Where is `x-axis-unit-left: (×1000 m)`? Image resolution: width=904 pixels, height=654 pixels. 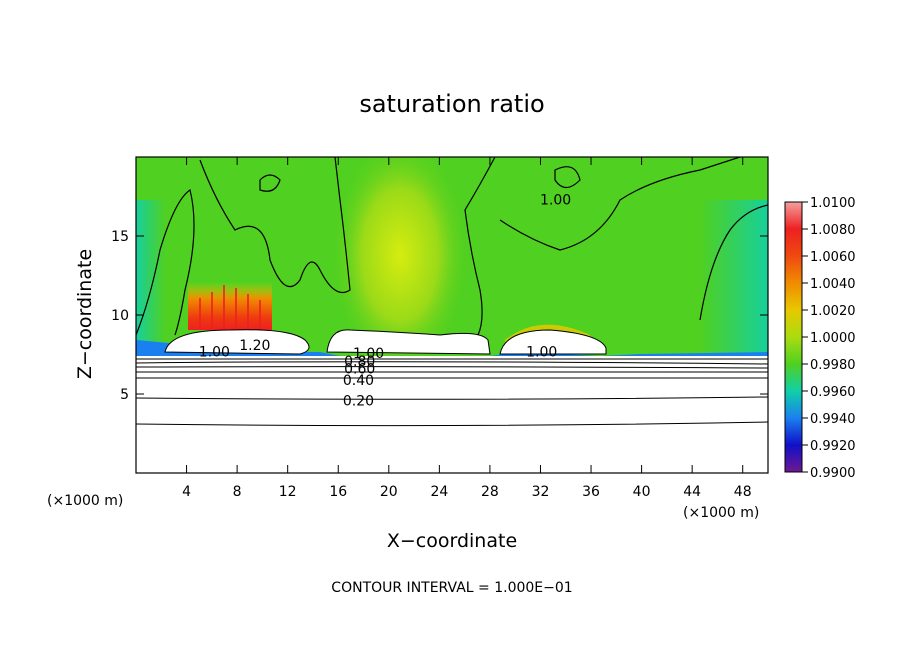 x-axis-unit-left: (×1000 m) is located at coordinates (85, 501).